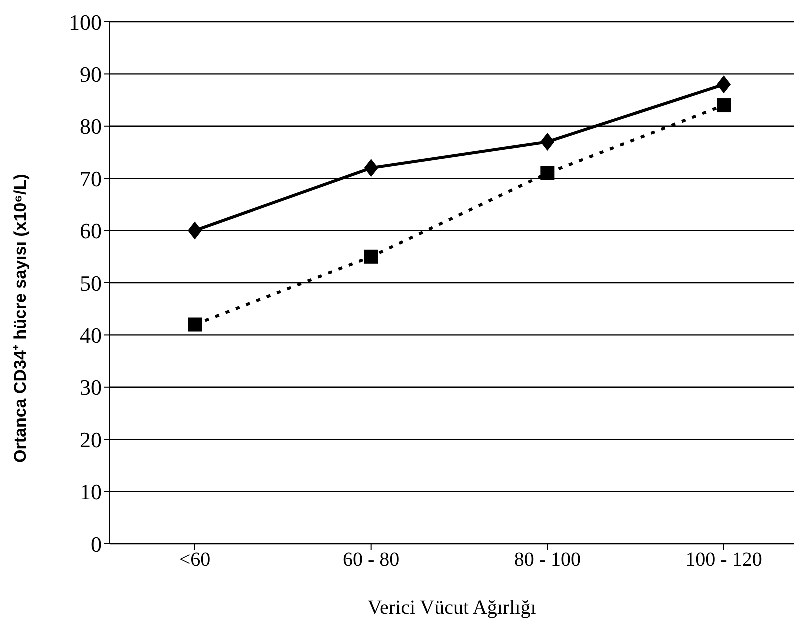  I want to click on y-tick-label: 0, so click(96, 544).